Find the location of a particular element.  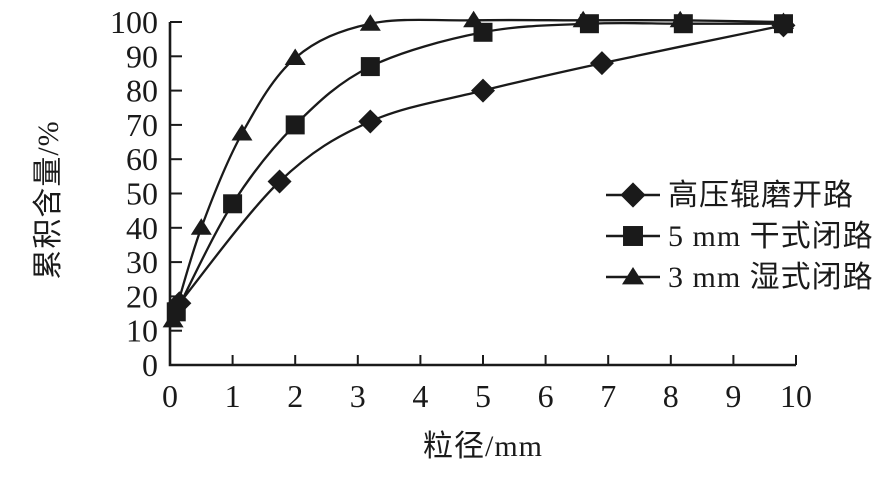

y-axis-title: 累积含量/% is located at coordinates (48, 199).